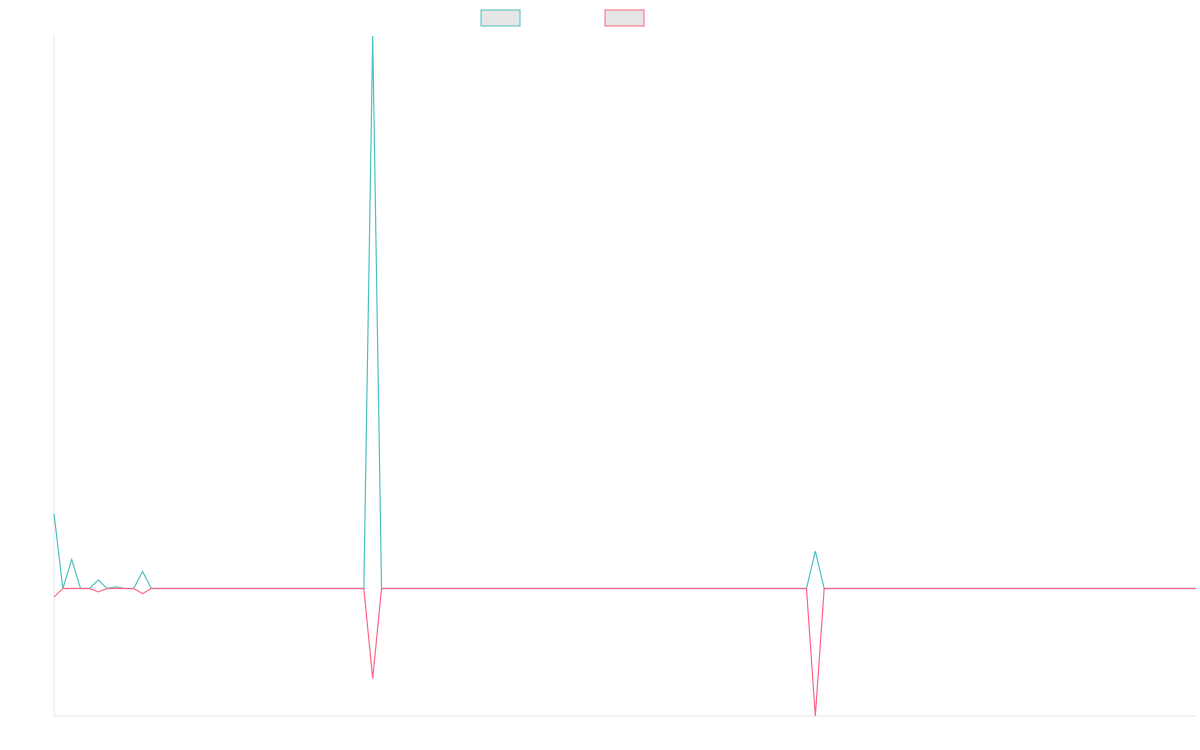 Image resolution: width=1200 pixels, height=750 pixels. What do you see at coordinates (562, 18) in the screenshot?
I see `legend` at bounding box center [562, 18].